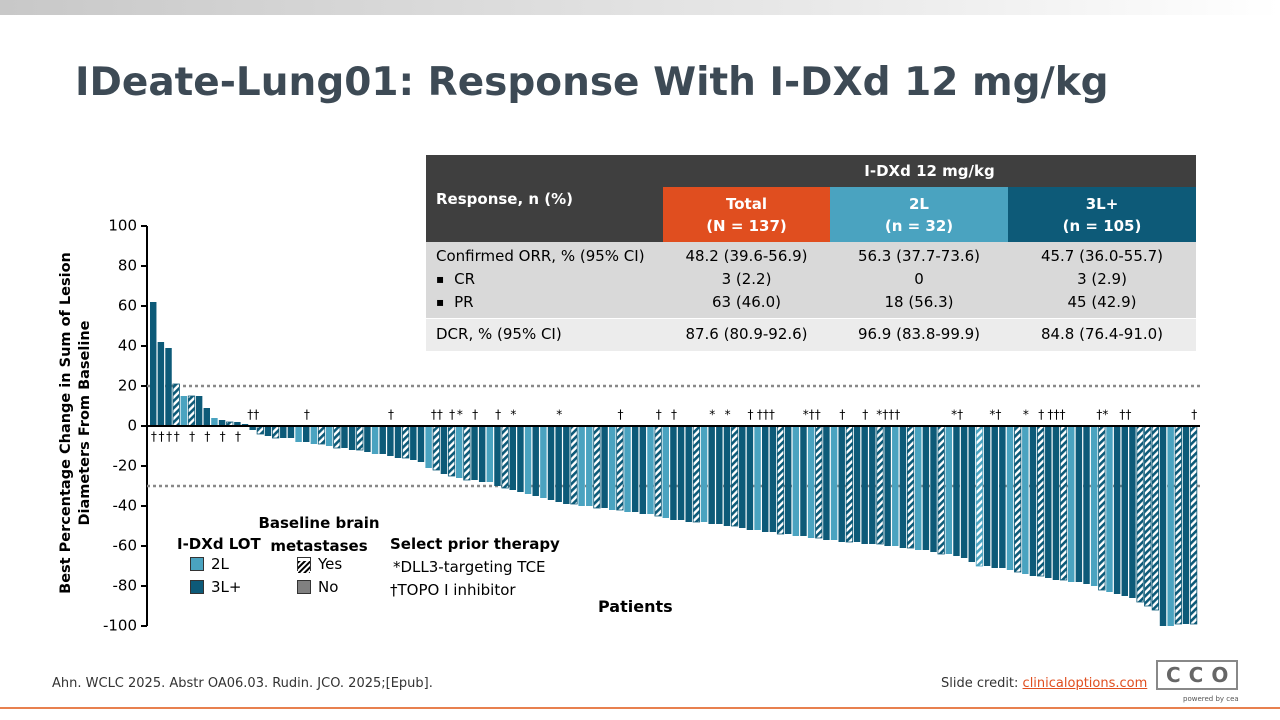 The width and height of the screenshot is (1280, 720). Describe the element at coordinates (746, 334) in the screenshot. I see `table-cell: 87.6 (80.9-92.6)` at that location.